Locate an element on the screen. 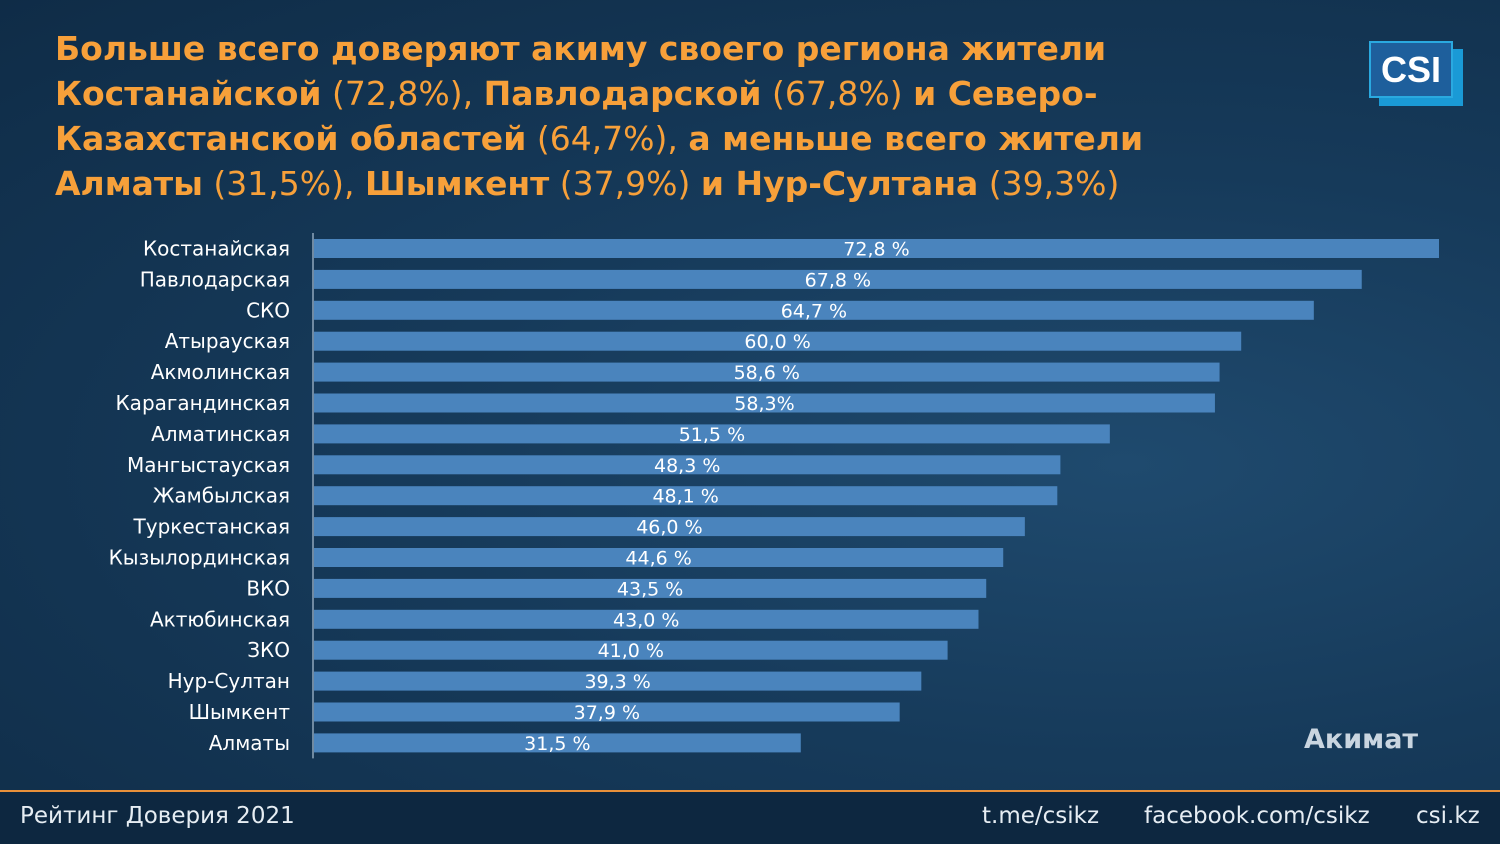 The image size is (1500, 844). category-label: Кызылординская is located at coordinates (199, 558).